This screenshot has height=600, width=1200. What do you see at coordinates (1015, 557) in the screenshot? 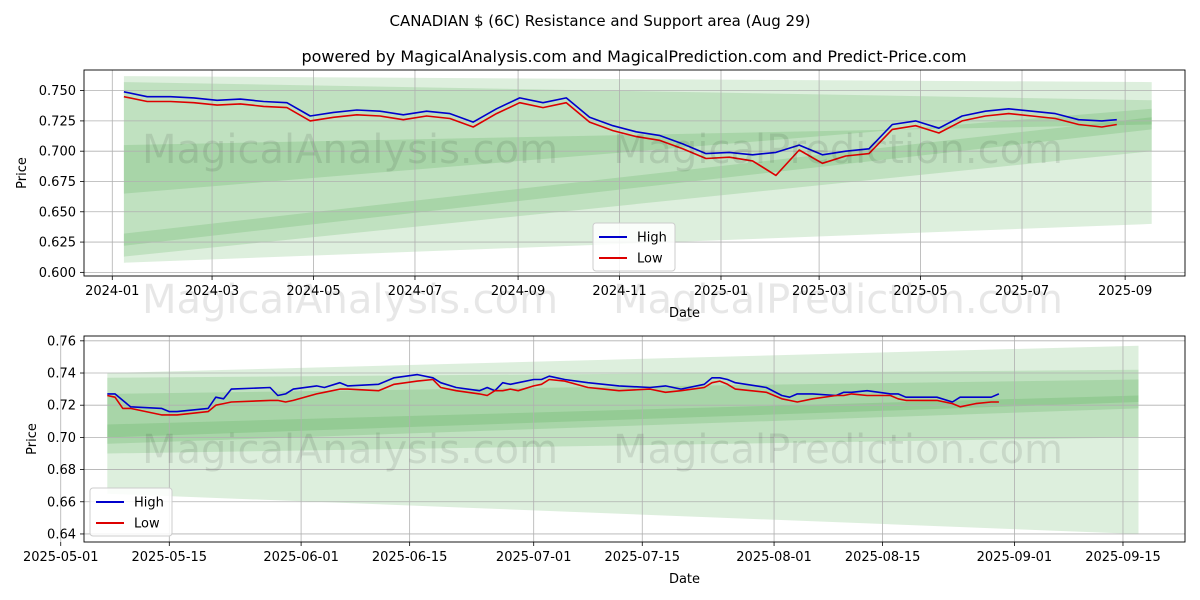
I see `x-tick-label-8: 2025-09-01` at bounding box center [1015, 557].